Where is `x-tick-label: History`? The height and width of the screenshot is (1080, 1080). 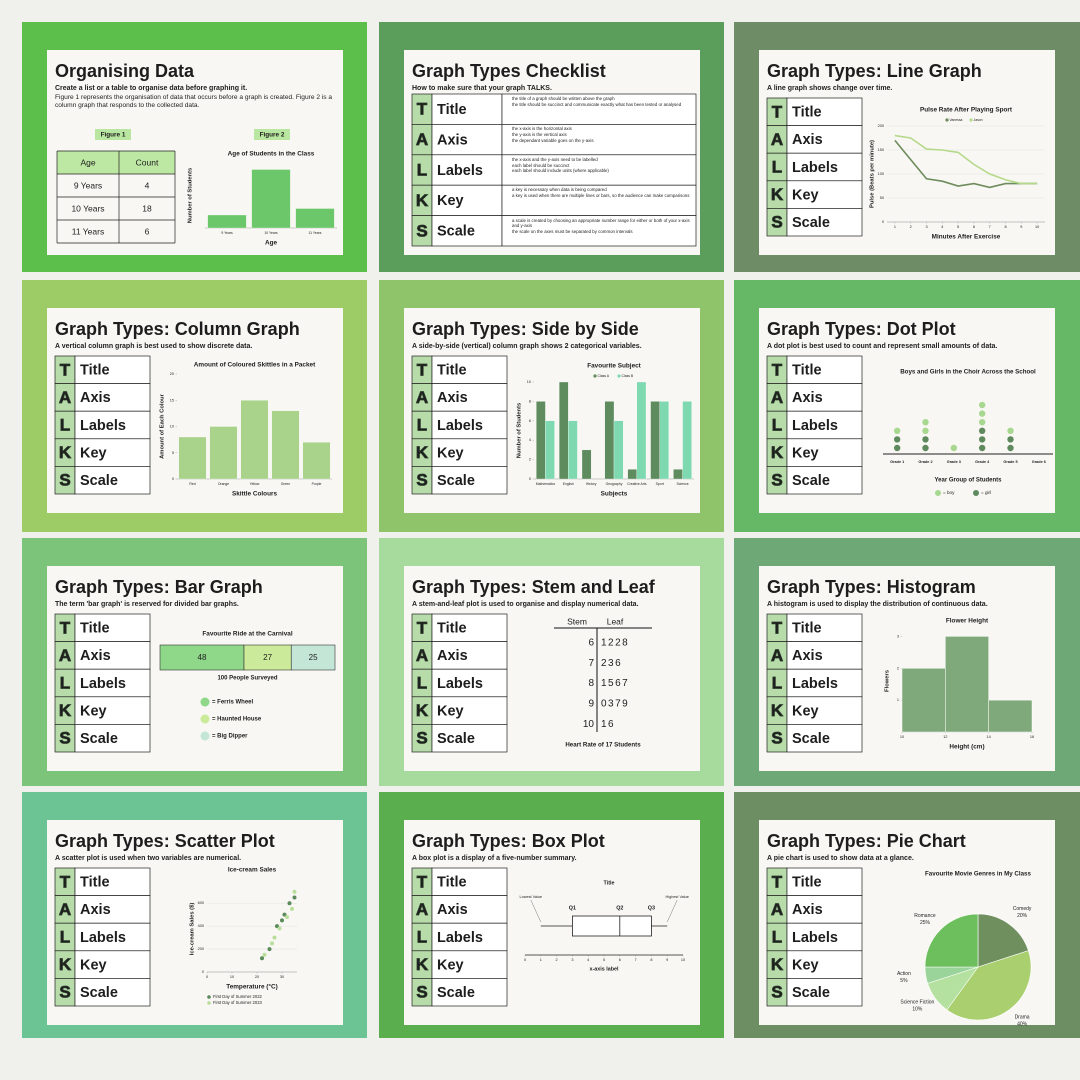 x-tick-label: History is located at coordinates (591, 484).